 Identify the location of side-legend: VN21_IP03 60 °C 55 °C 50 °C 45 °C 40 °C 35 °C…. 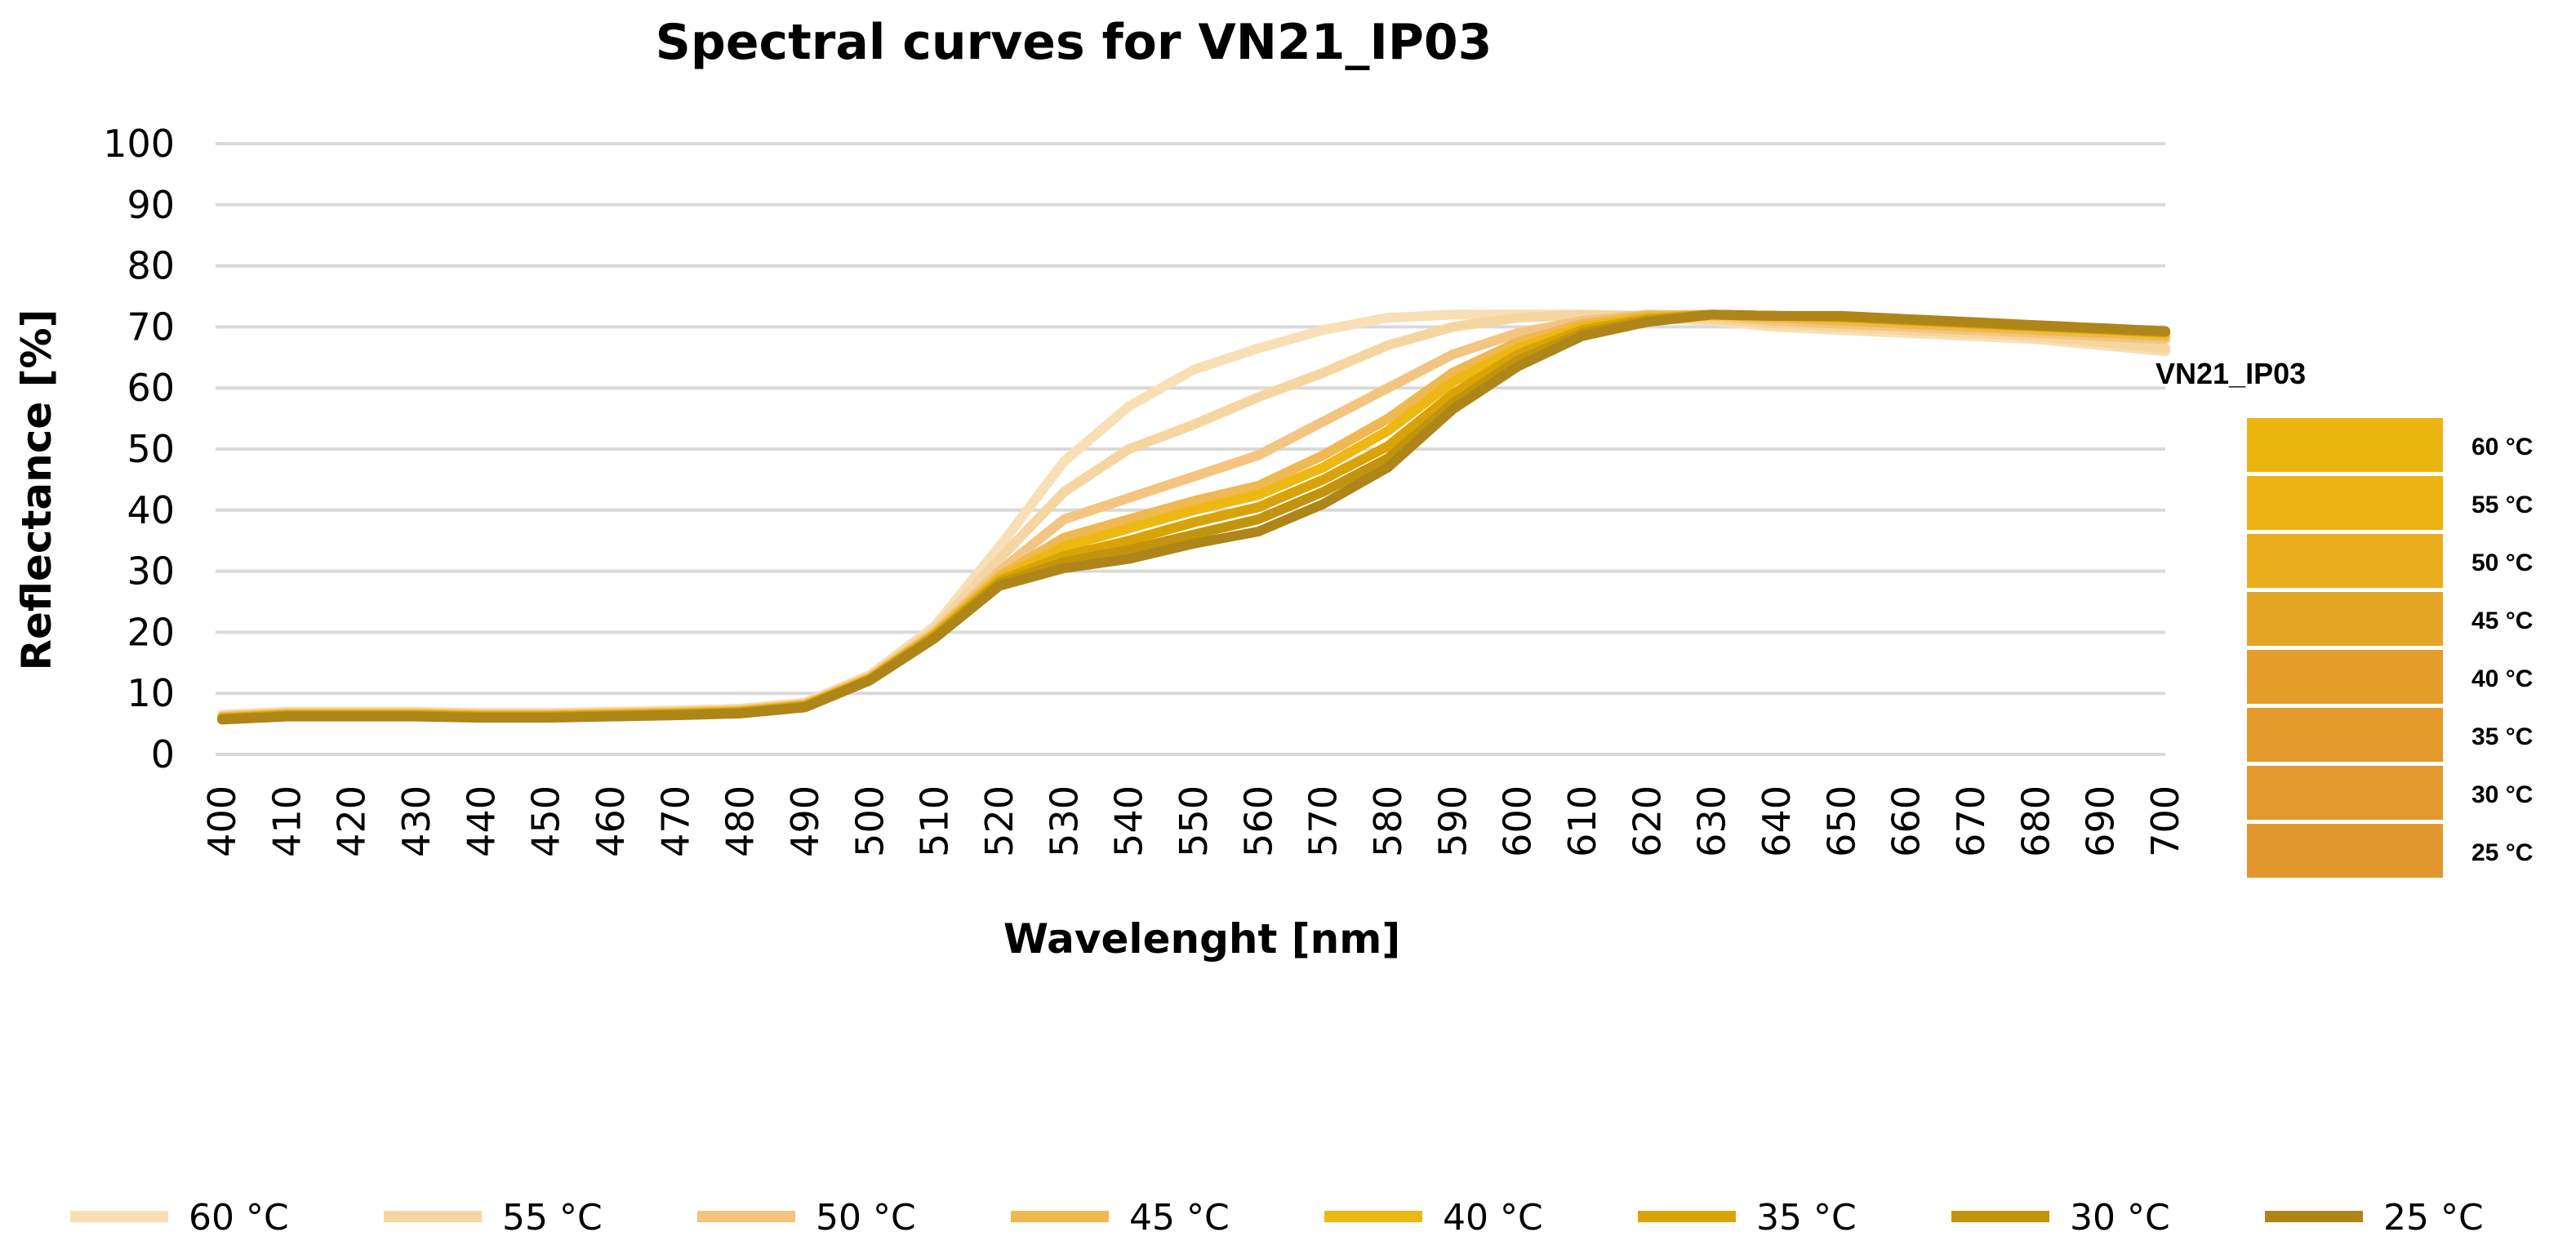
(2344, 618).